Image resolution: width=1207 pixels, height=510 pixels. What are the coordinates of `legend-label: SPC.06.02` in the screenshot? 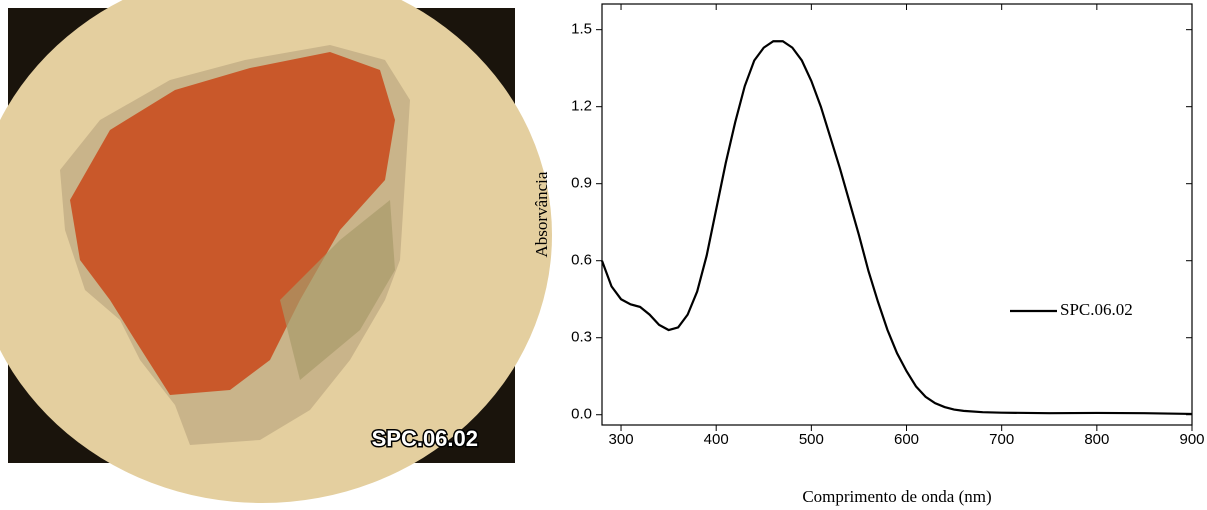 It's located at (1096, 309).